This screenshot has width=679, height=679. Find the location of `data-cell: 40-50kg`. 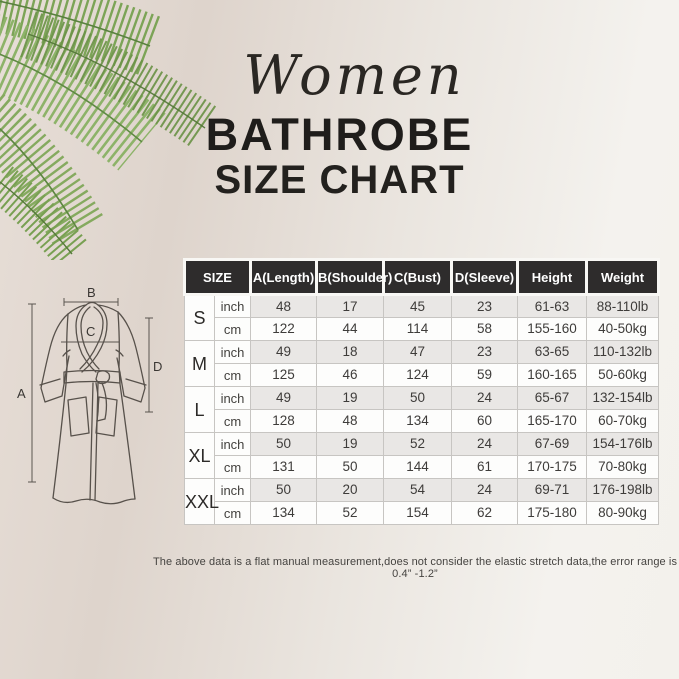

data-cell: 40-50kg is located at coordinates (622, 329).